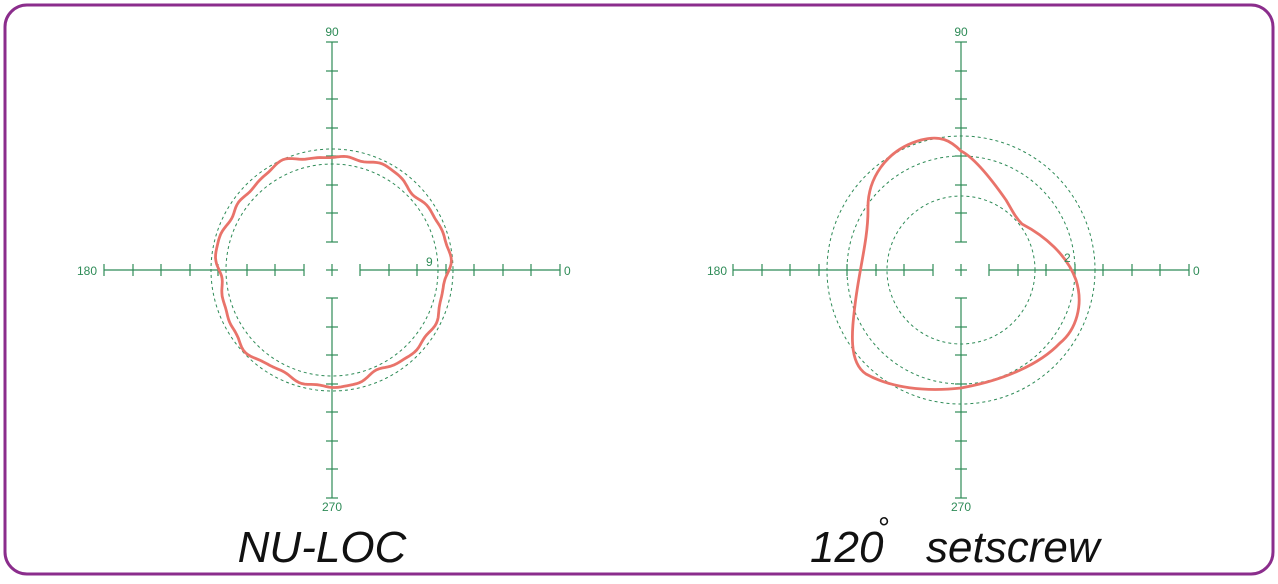 This screenshot has height=584, width=1278. I want to click on ticks-horizontal-left, so click(332, 270).